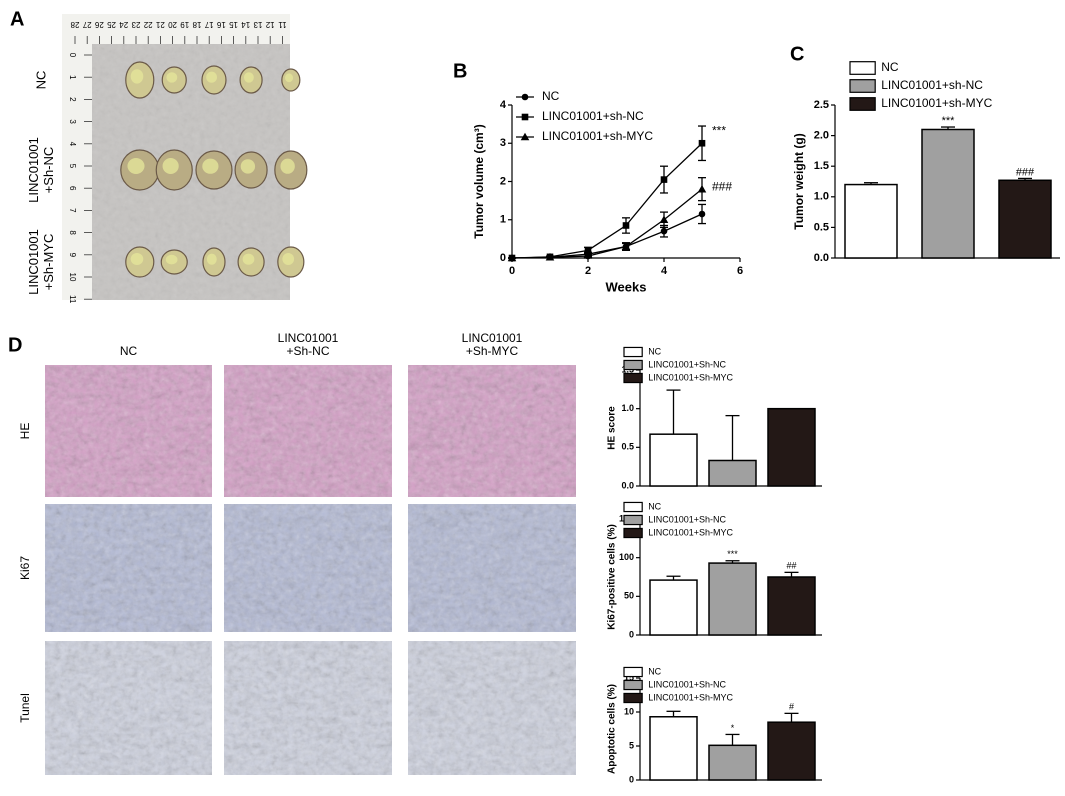 The height and width of the screenshot is (796, 1065). What do you see at coordinates (821, 166) in the screenshot?
I see `y-tick-label: 1.5` at bounding box center [821, 166].